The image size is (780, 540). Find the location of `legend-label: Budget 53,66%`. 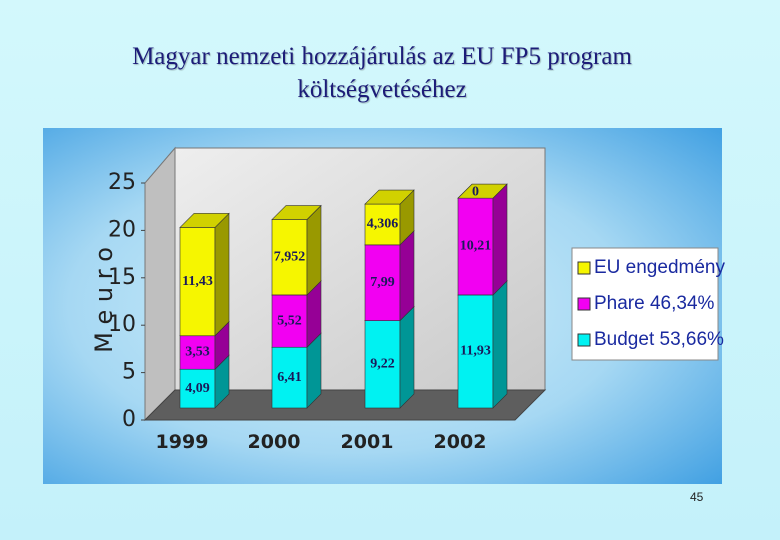

legend-label: Budget 53,66% is located at coordinates (659, 339).